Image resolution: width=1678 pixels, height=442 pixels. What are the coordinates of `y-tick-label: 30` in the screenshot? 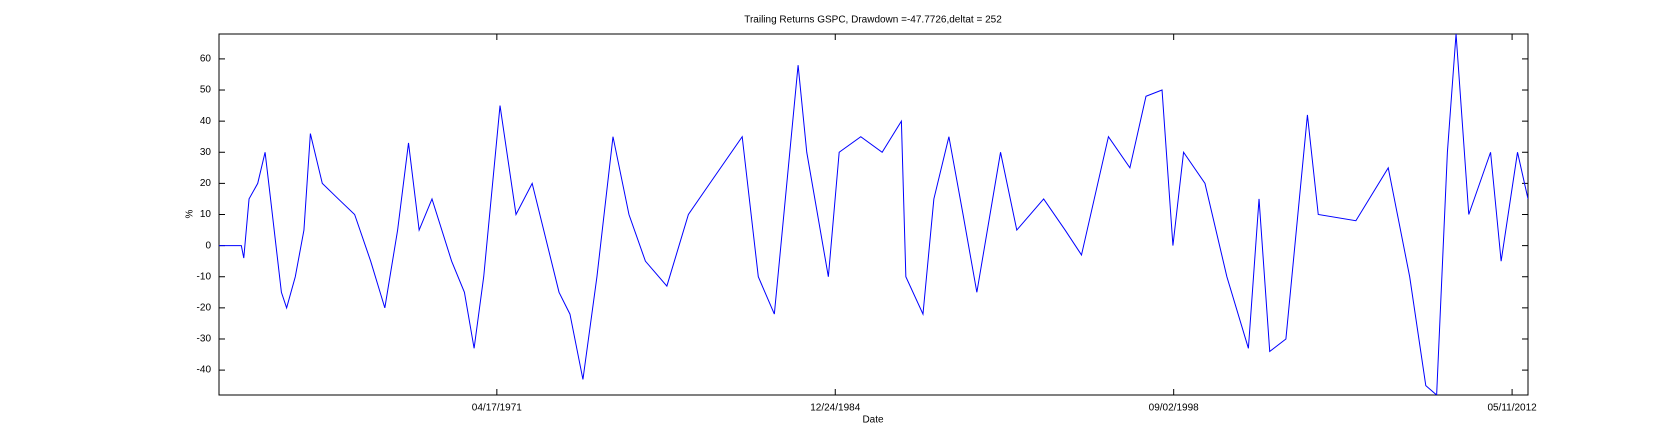 It's located at (206, 152).